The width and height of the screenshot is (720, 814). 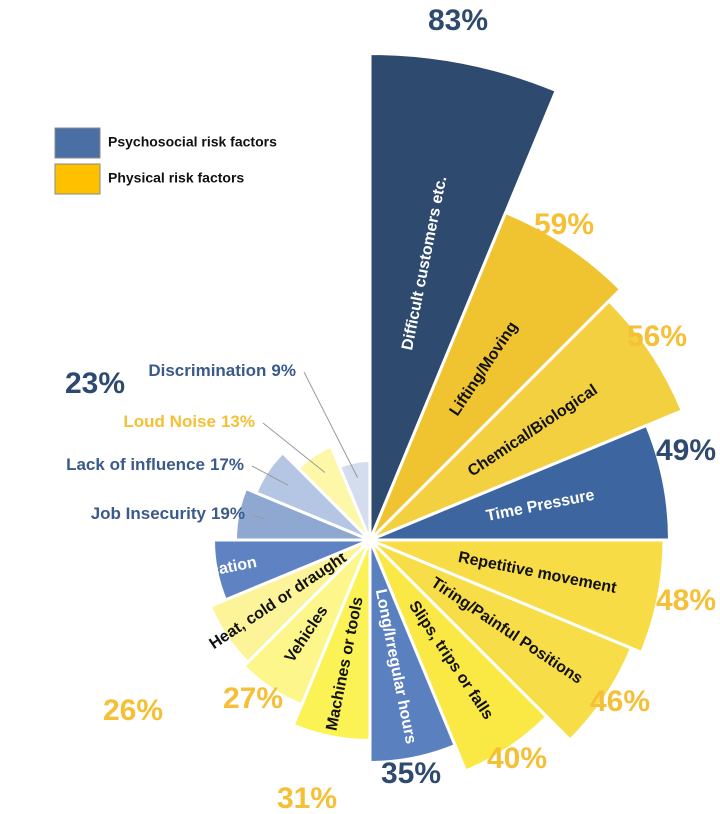 What do you see at coordinates (227, 464) in the screenshot?
I see `value-label: 17%` at bounding box center [227, 464].